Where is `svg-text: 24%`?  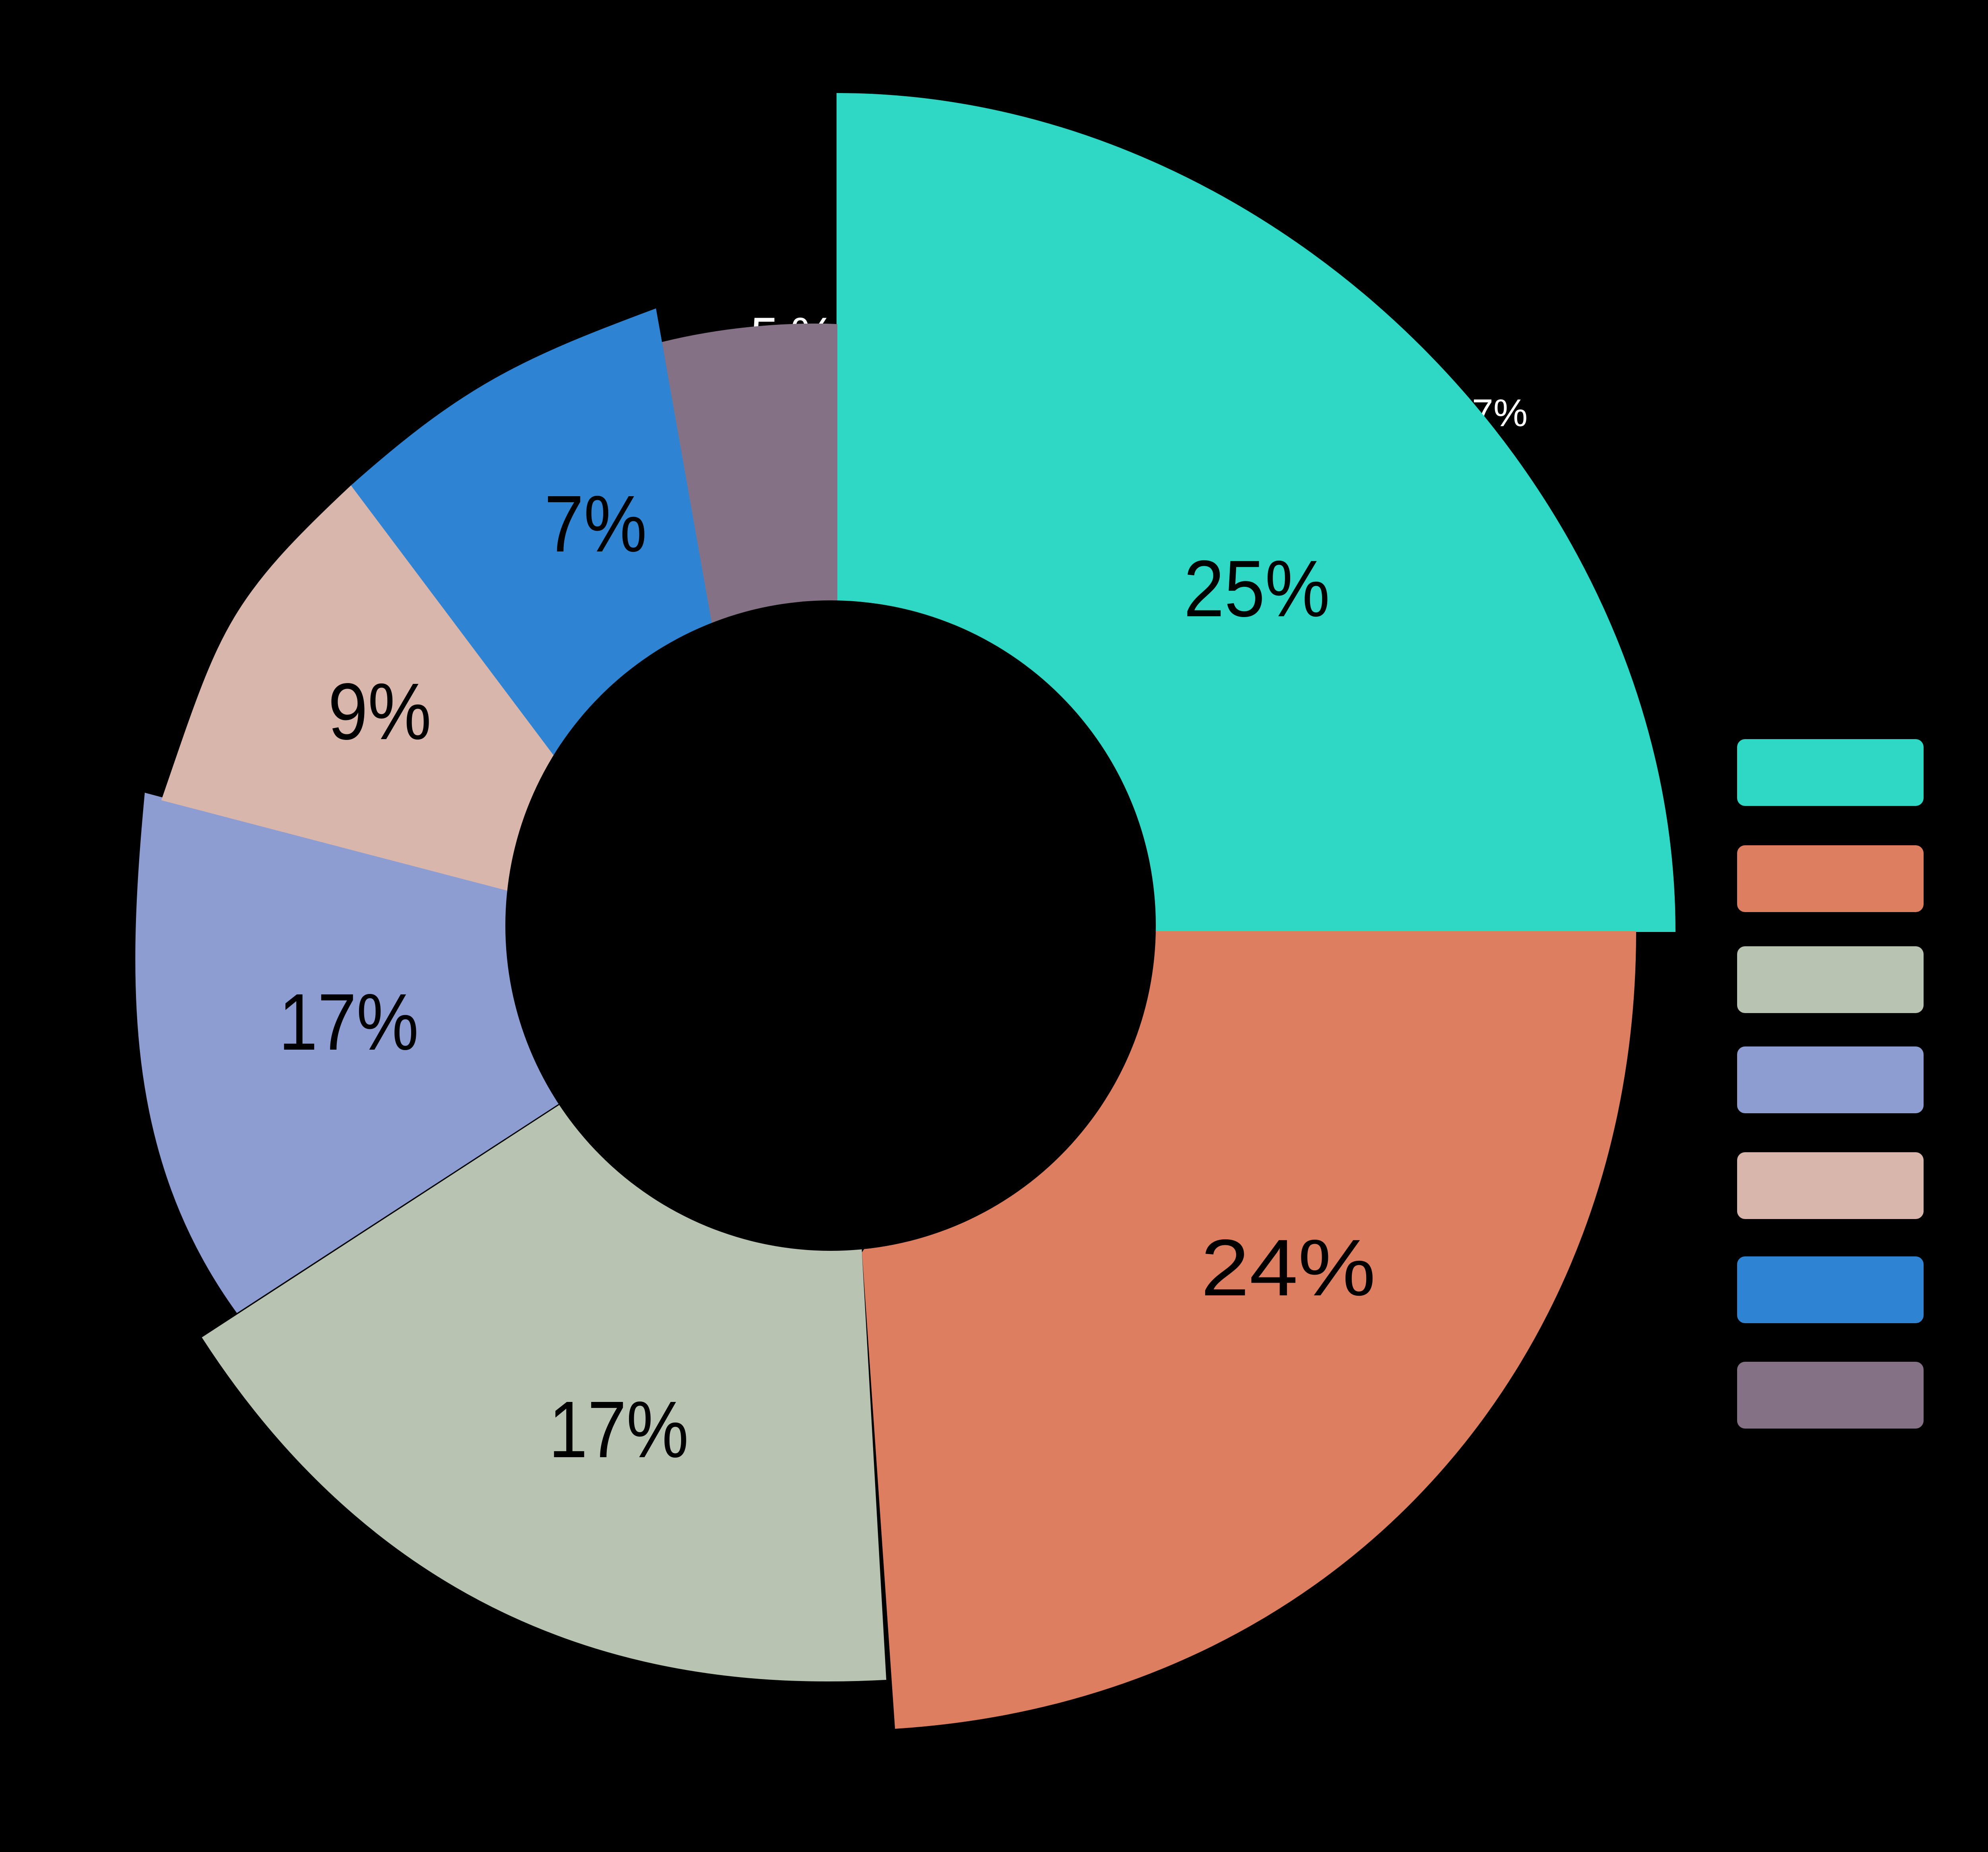
svg-text: 24% is located at coordinates (1288, 1267).